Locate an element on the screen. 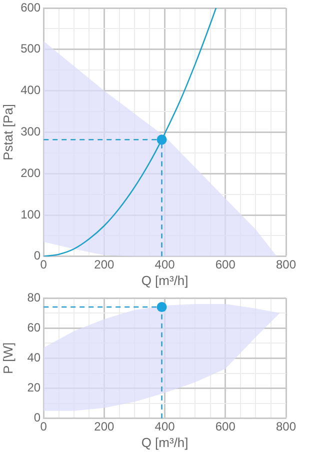  y-tick-label: 60 is located at coordinates (34, 327).